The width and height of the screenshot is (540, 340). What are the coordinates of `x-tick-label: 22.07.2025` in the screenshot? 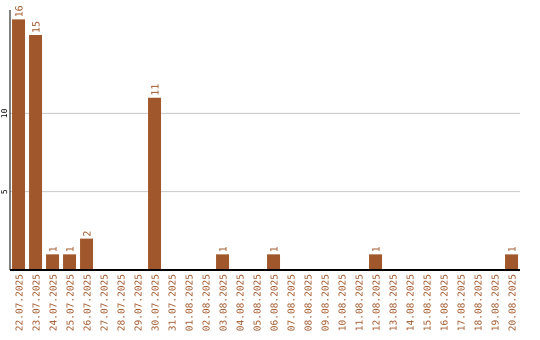 It's located at (20, 303).